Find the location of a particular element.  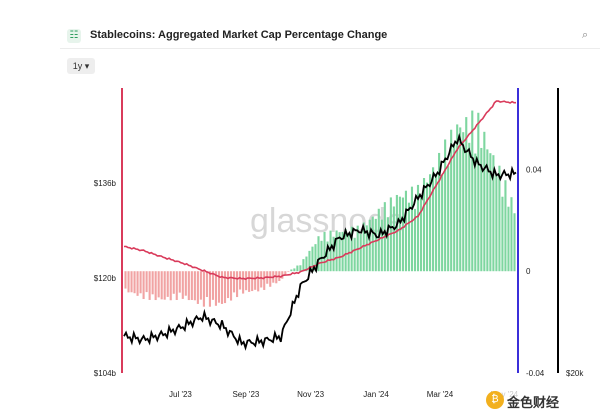

x-tick-label: Jan '24 is located at coordinates (376, 394).